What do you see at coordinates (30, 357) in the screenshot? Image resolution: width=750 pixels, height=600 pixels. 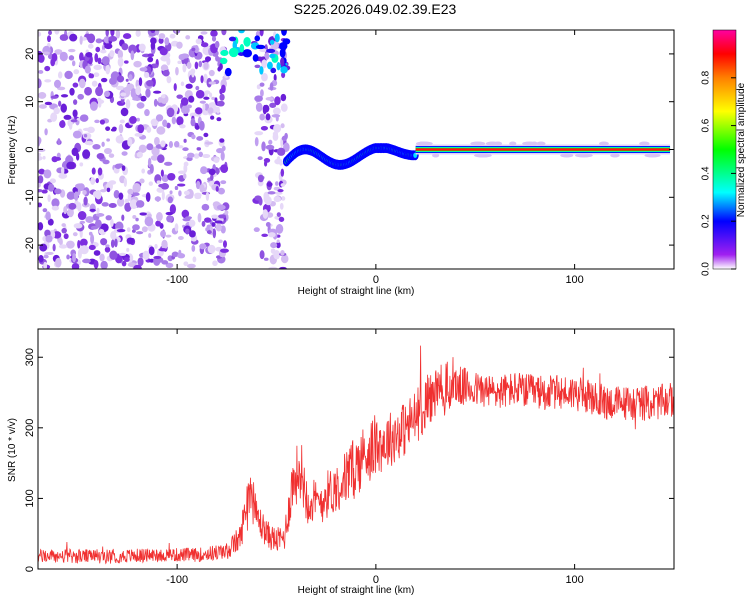 I see `y-tick-label: 300` at bounding box center [30, 357].